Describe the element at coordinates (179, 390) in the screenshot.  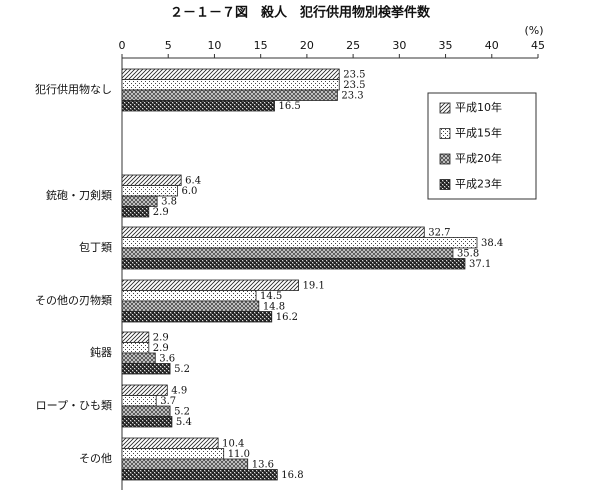
I see `value-label: 4.9` at that location.